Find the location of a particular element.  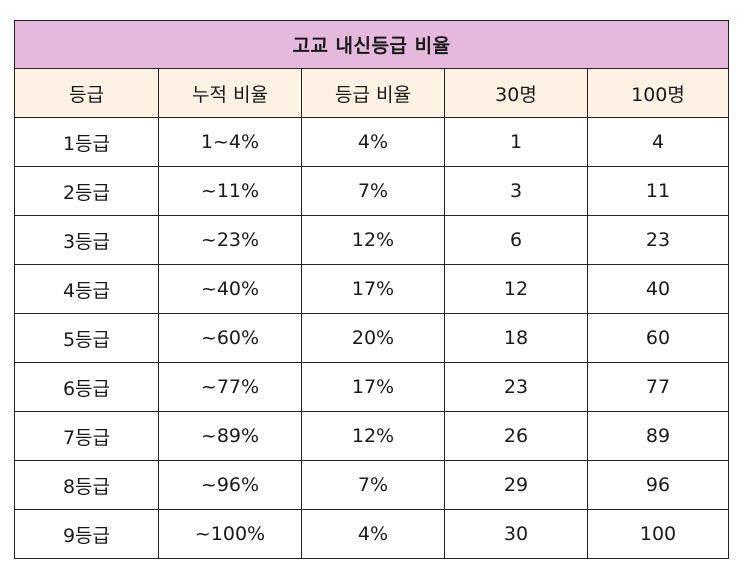

count-30-cell: 23 is located at coordinates (516, 387).